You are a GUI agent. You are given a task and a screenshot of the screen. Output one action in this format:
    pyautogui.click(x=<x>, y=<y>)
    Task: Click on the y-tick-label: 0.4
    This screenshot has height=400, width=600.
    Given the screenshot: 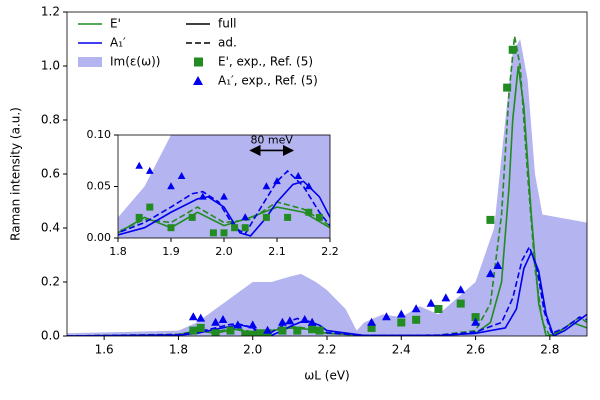 What is the action you would take?
    pyautogui.click(x=50, y=228)
    